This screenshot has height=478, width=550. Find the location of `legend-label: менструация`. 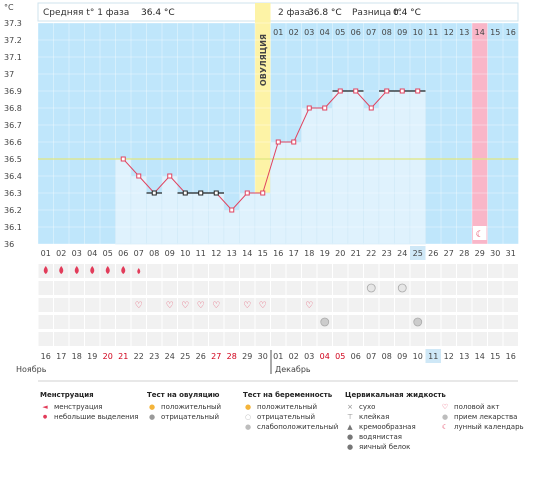

legend-label: менструация is located at coordinates (78, 407).